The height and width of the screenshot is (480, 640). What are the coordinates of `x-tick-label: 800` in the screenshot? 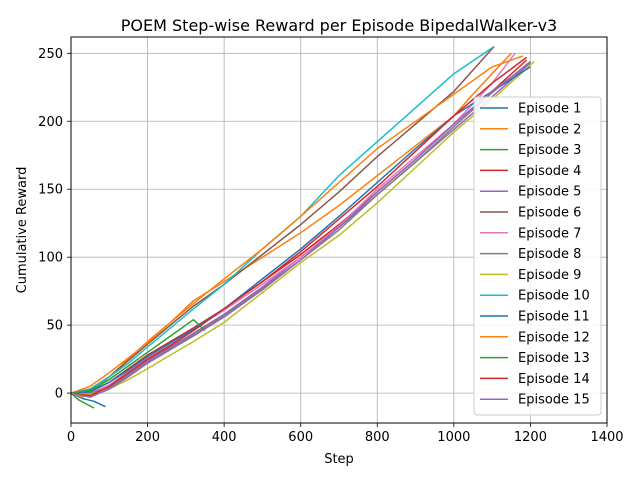 It's located at (377, 437).